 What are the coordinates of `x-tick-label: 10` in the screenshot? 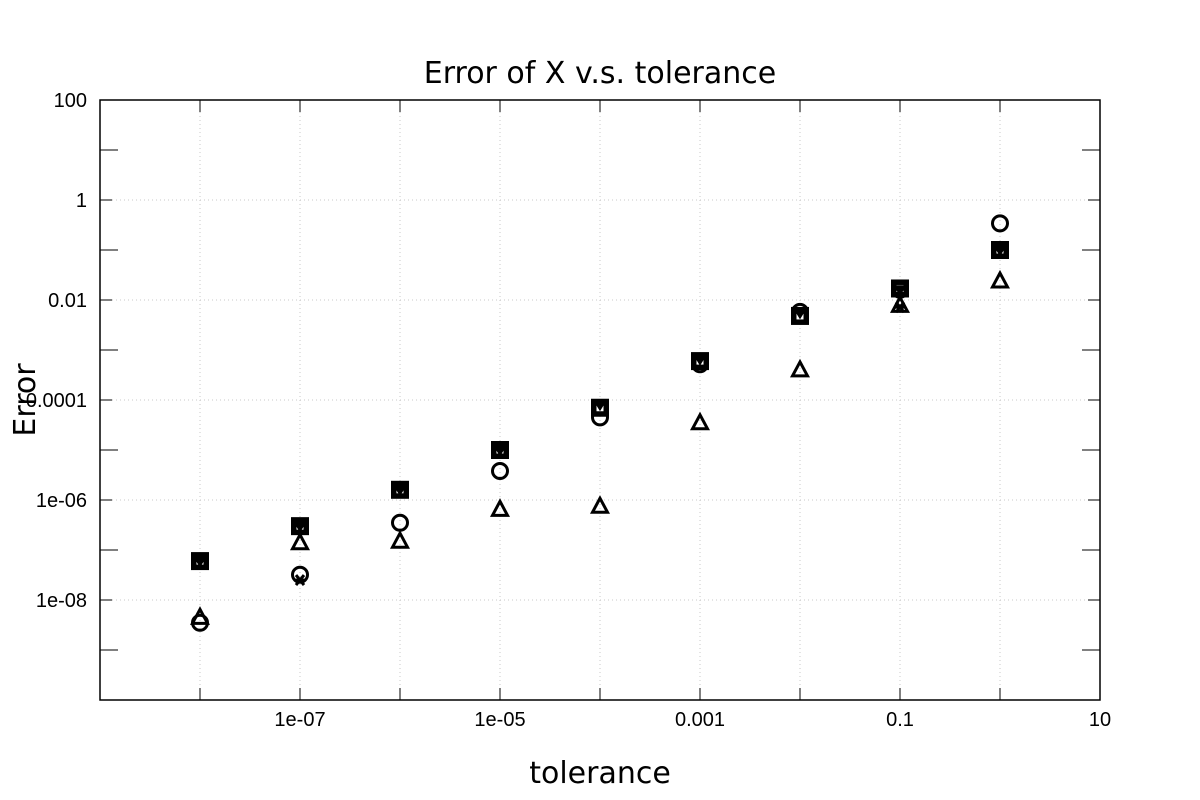 It's located at (1100, 720).